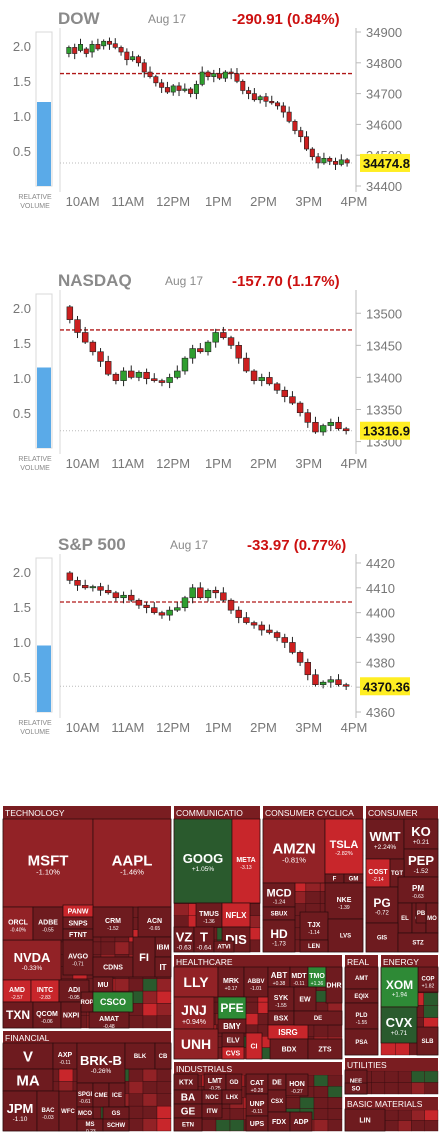 This screenshot has height=1134, width=441. Describe the element at coordinates (378, 873) in the screenshot. I see `stock-tile-cost: COST-2.14` at that location.